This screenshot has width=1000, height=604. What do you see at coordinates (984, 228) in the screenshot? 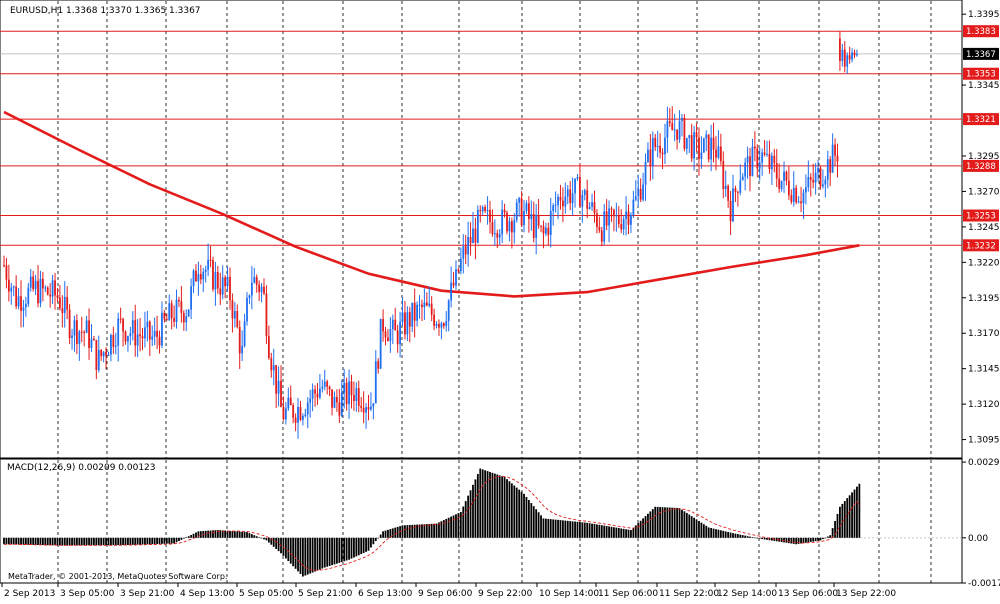
I see `price-tick-label: 1.3245` at bounding box center [984, 228].